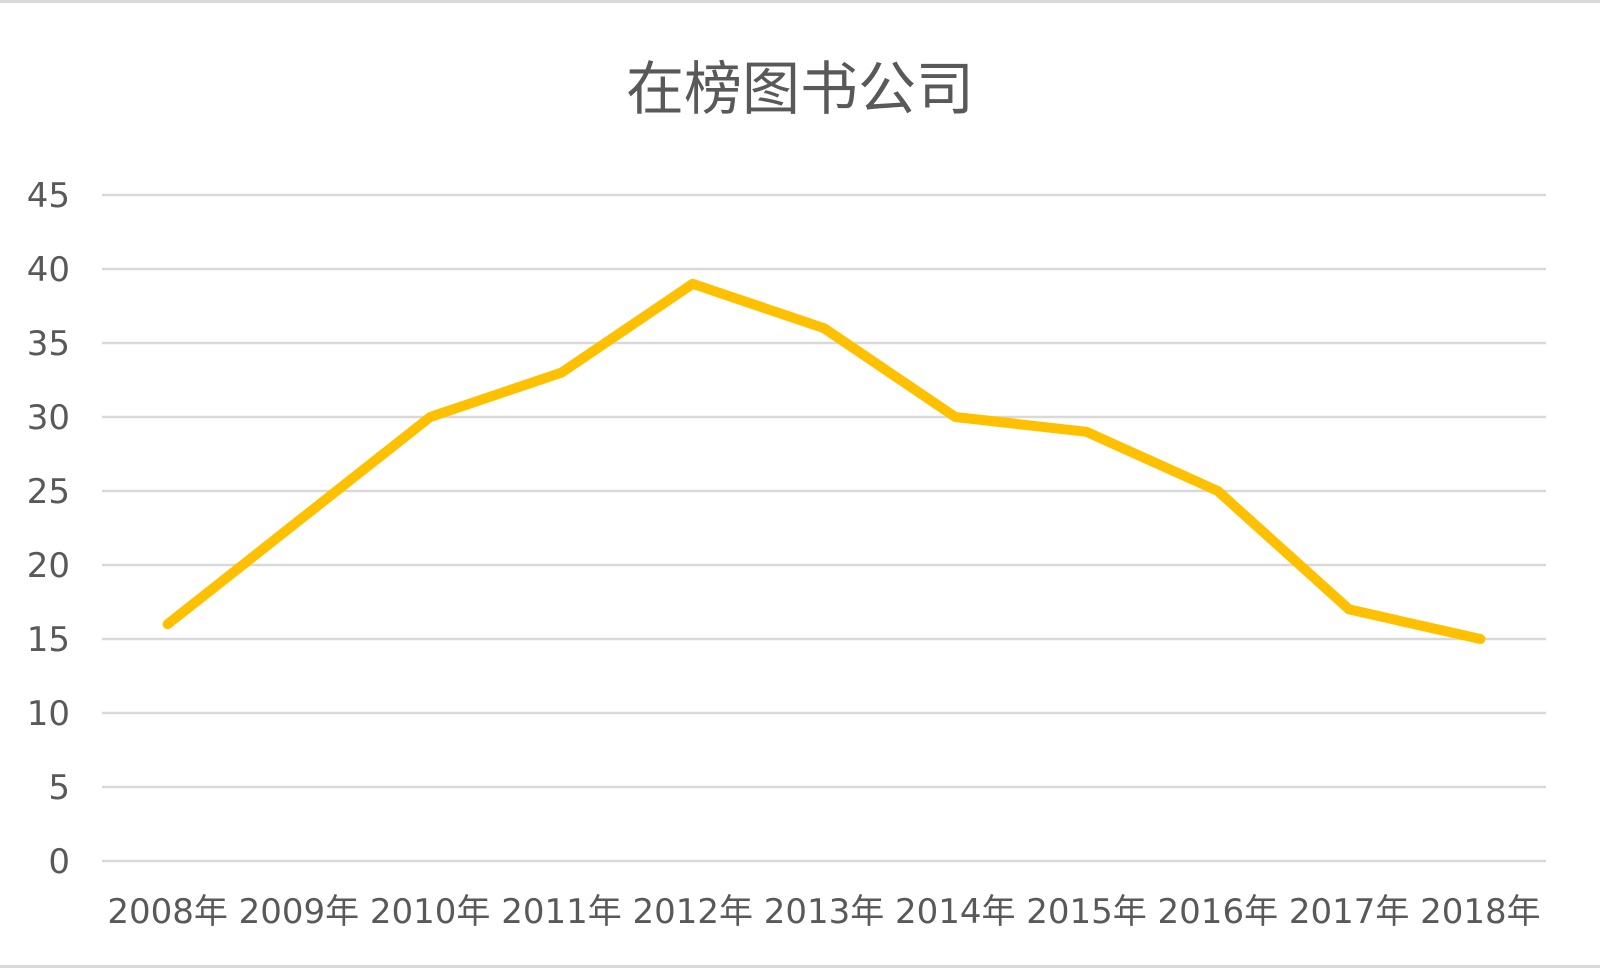 The height and width of the screenshot is (971, 1600). I want to click on y-tick-label: 30, so click(48, 418).